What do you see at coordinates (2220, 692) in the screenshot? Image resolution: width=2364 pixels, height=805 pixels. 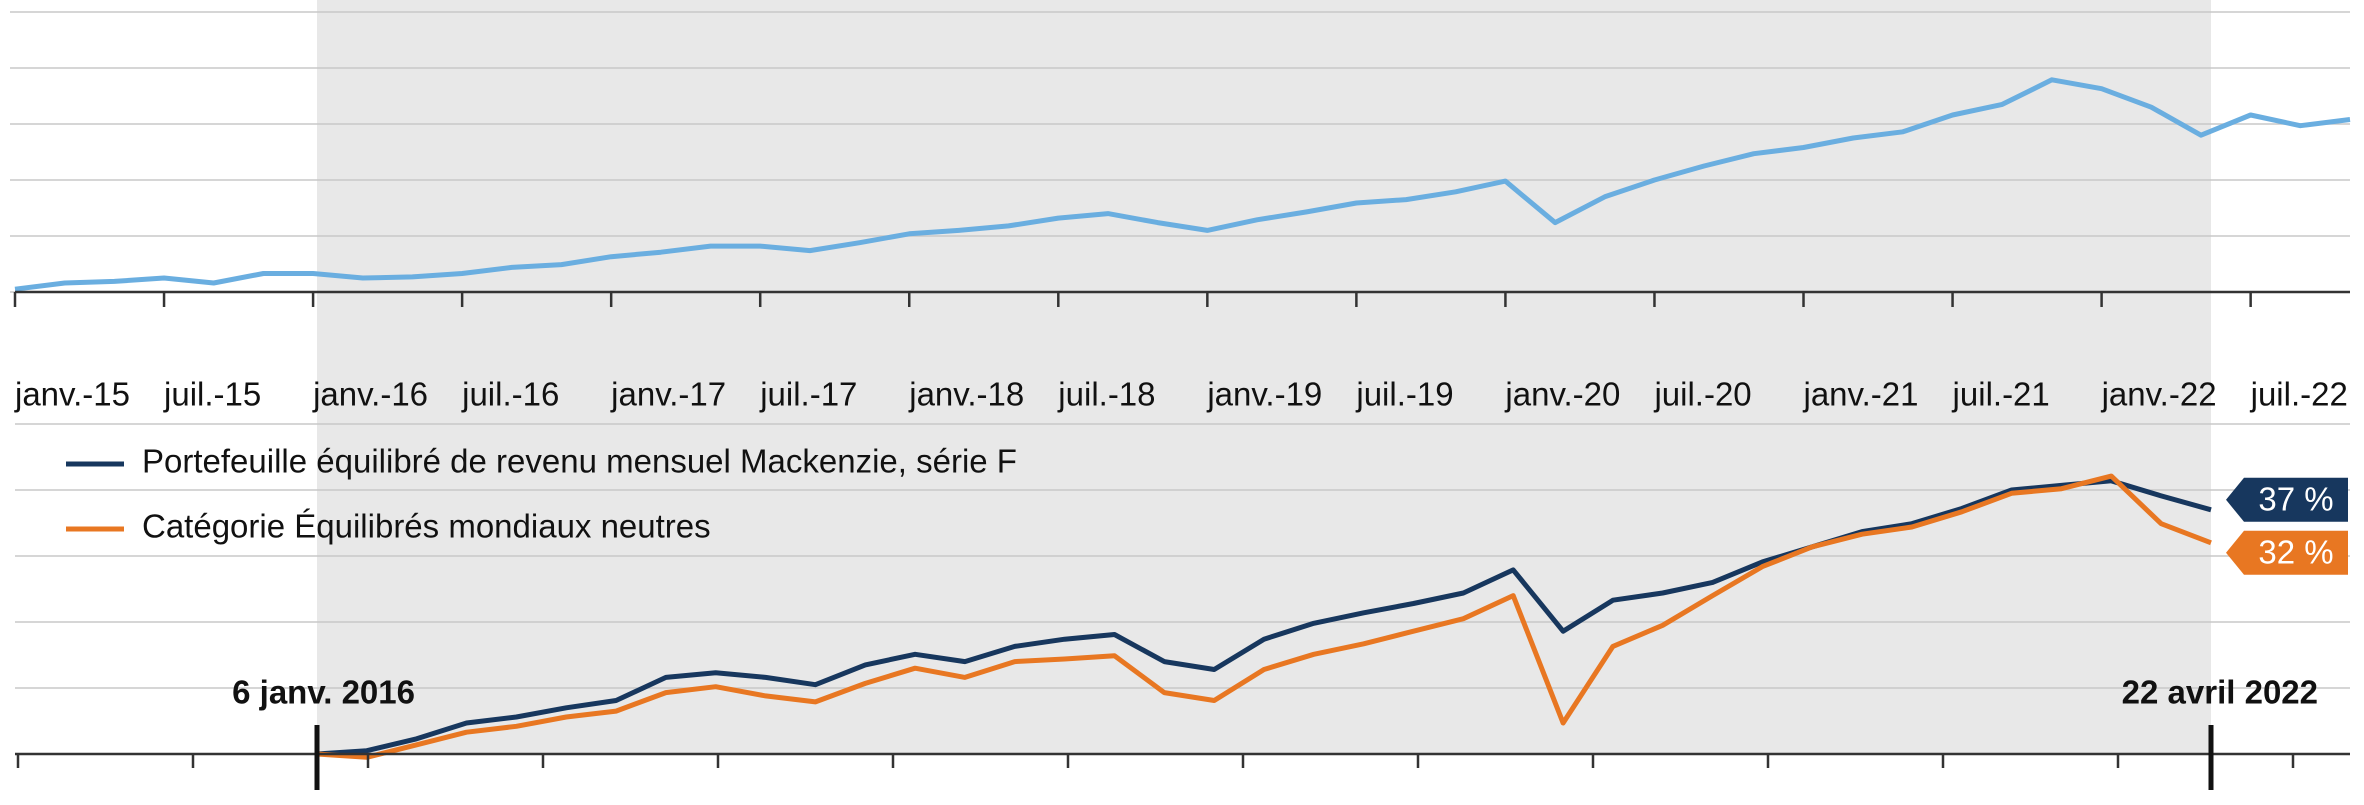 I see `period-label: 22 avril 2022` at bounding box center [2220, 692].